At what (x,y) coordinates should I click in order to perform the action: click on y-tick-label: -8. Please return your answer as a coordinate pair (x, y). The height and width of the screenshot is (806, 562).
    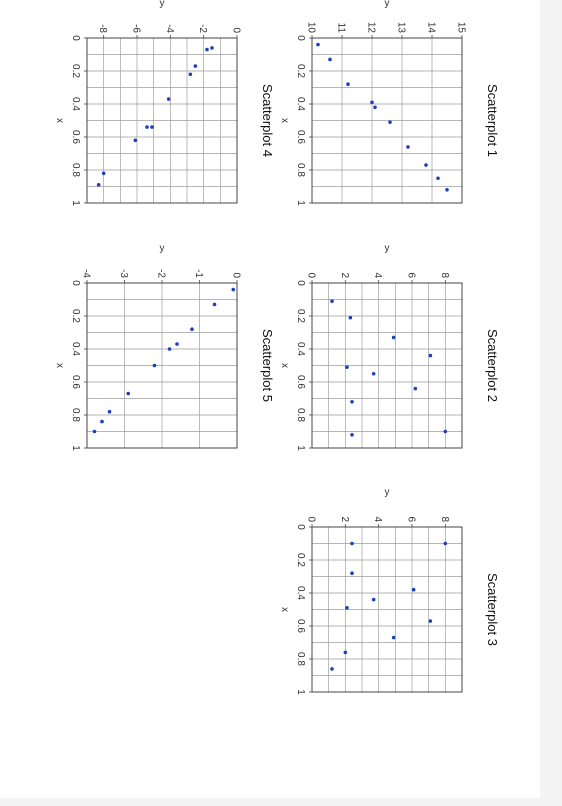
    Looking at the image, I should click on (102, 28).